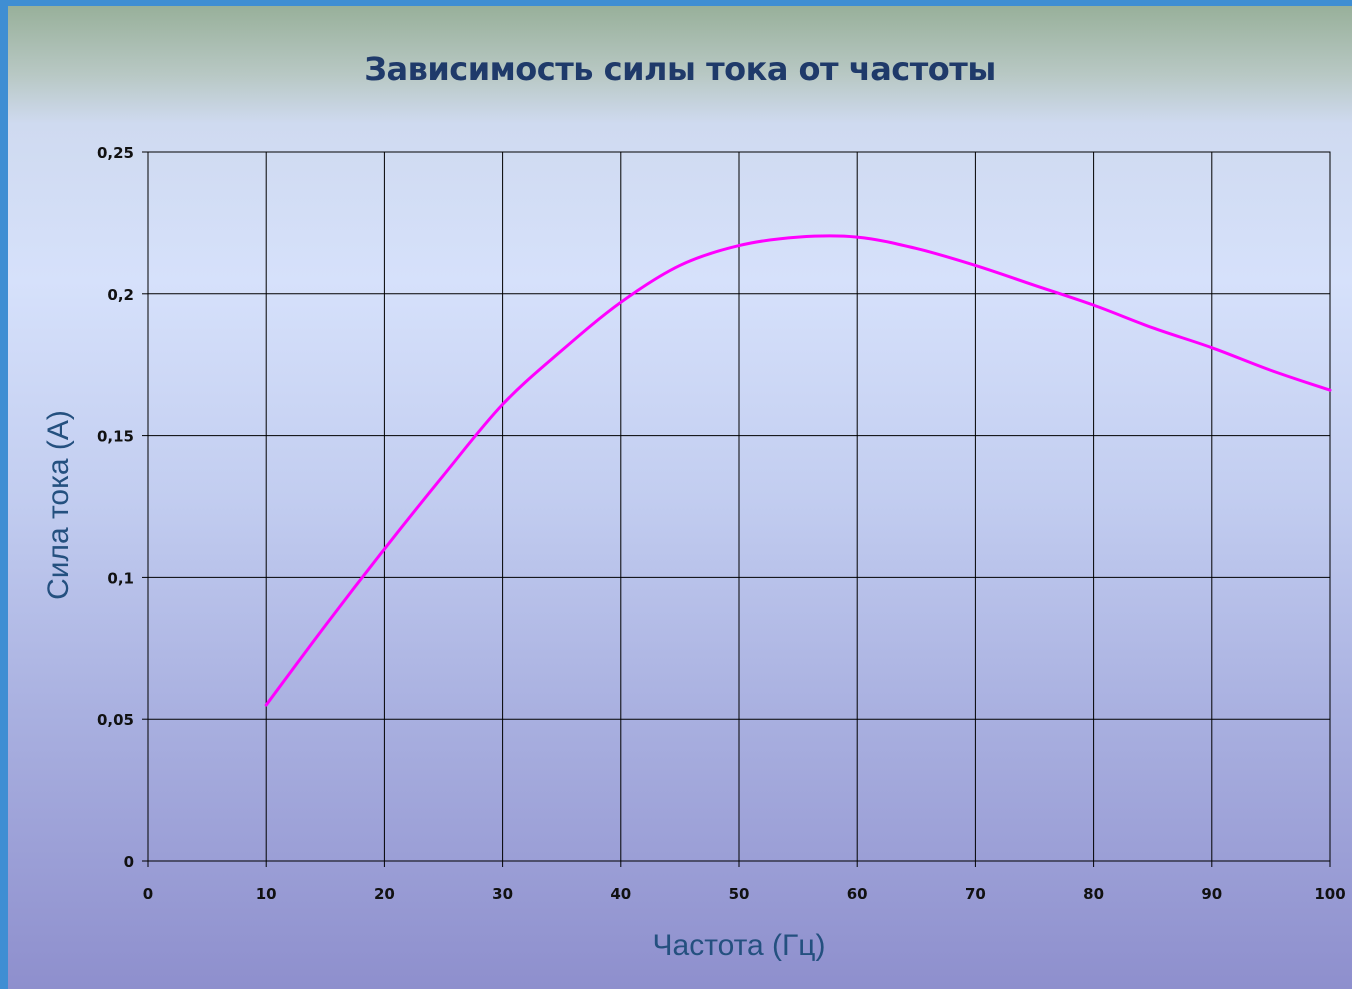 Image resolution: width=1352 pixels, height=989 pixels. What do you see at coordinates (120, 295) in the screenshot?
I see `y-tick-label: 0,2` at bounding box center [120, 295].